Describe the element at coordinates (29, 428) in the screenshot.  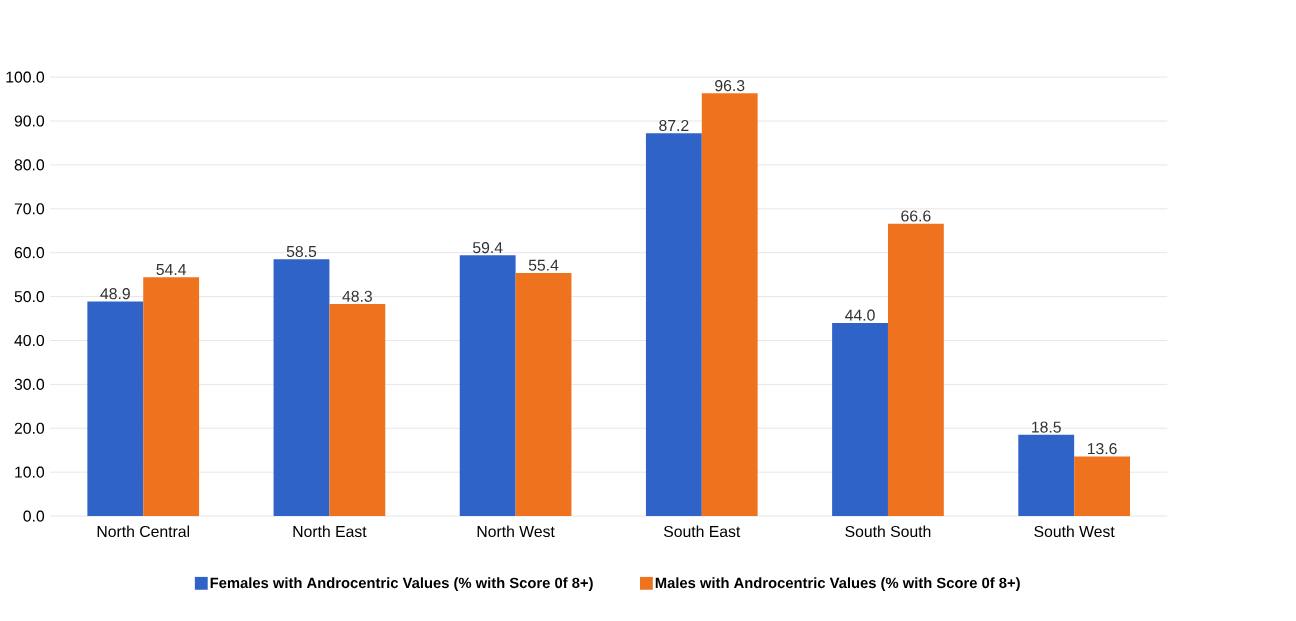
I see `y-tick-label: 20.0` at that location.